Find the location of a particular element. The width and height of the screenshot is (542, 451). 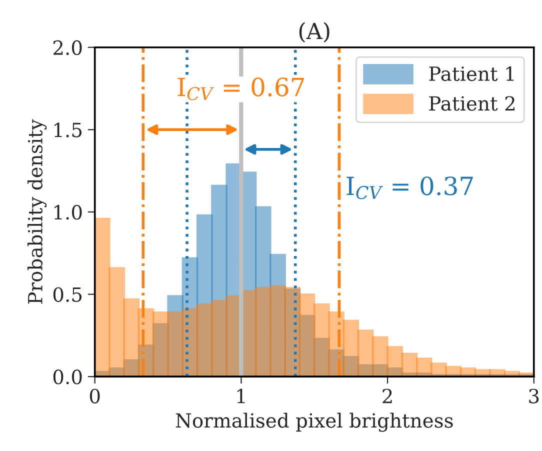

y-tick-label: 0.0 is located at coordinates (67, 377).